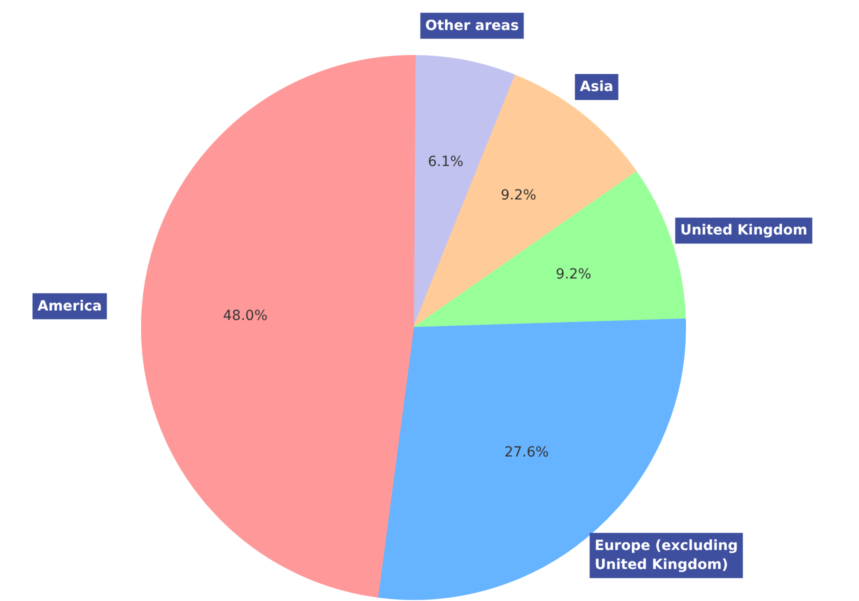 The image size is (859, 601). What do you see at coordinates (597, 87) in the screenshot?
I see `slice-label: Asia` at bounding box center [597, 87].